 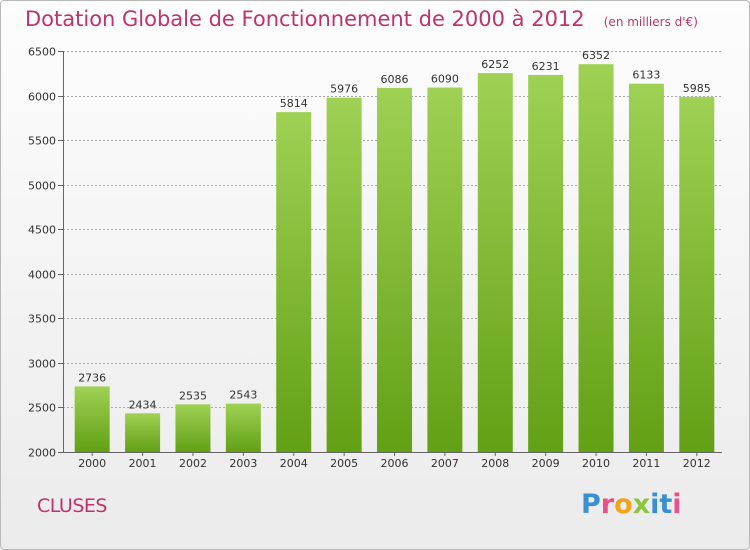 What do you see at coordinates (445, 463) in the screenshot?
I see `x-tick-label: 2007` at bounding box center [445, 463].